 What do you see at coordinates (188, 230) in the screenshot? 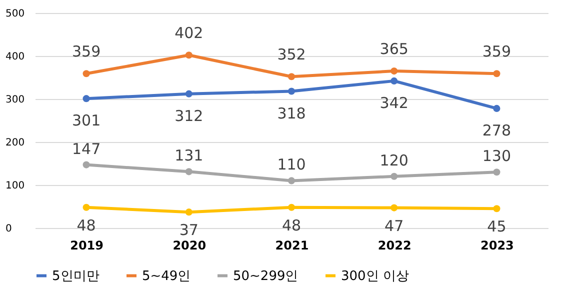
I see `data-label: 37` at bounding box center [188, 230].